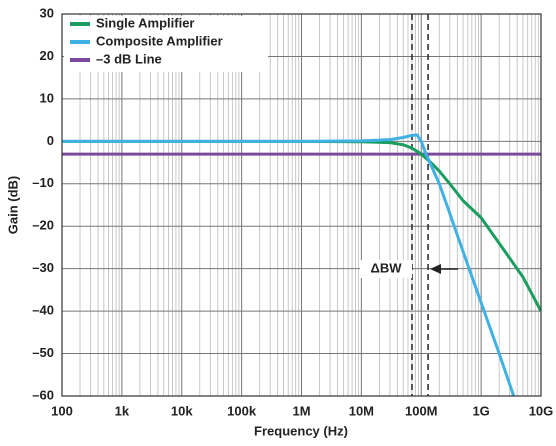 The height and width of the screenshot is (446, 556). I want to click on x-tick-label: 10M, so click(361, 410).